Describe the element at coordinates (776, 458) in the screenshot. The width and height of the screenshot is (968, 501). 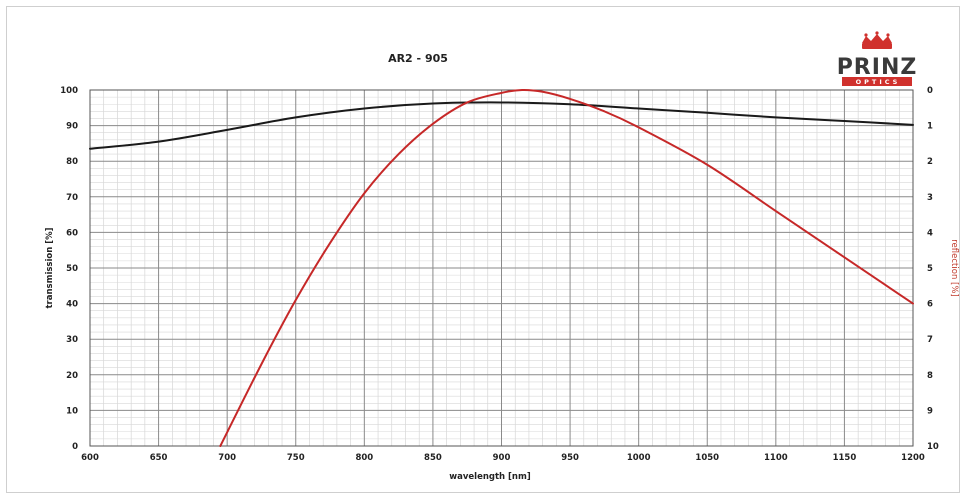
I see `x-tick-label: 1100` at that location.